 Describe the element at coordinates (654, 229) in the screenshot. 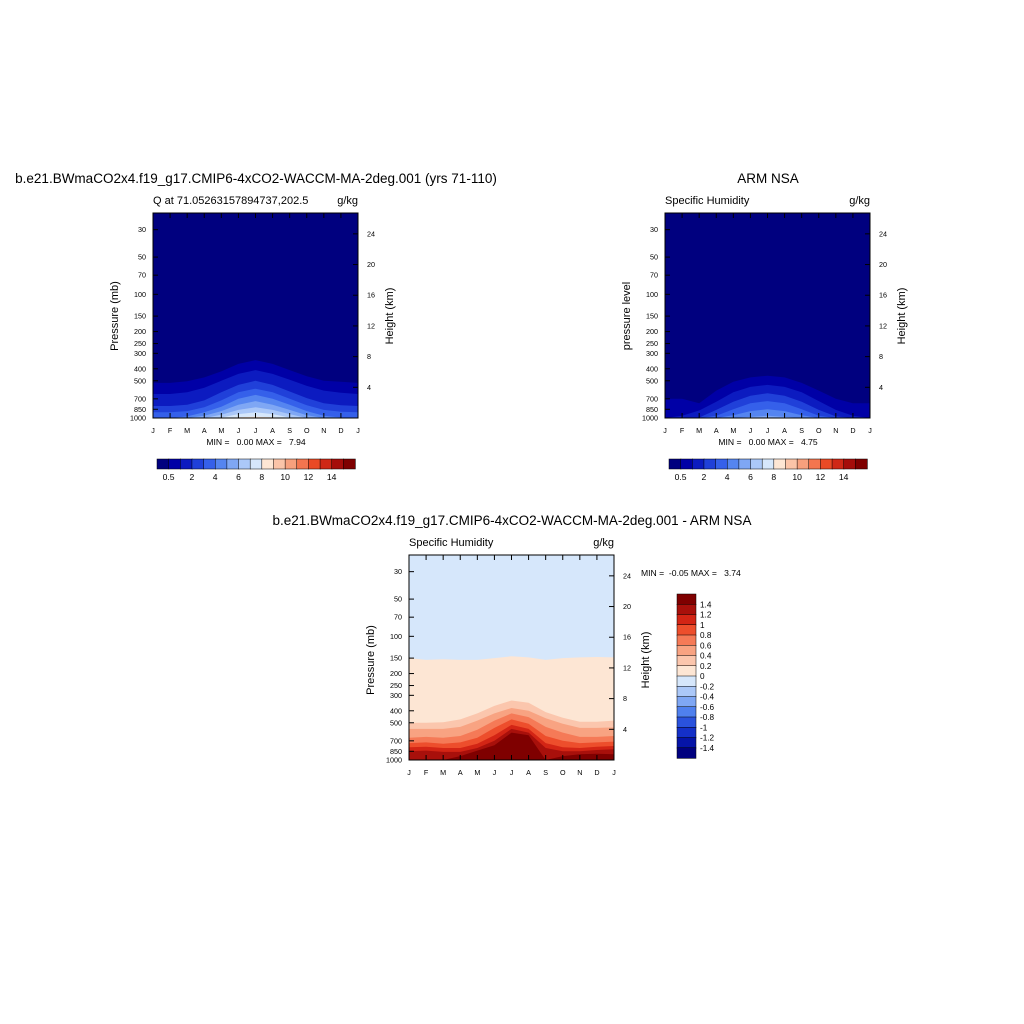

I see `y-tick-label: 30` at that location.